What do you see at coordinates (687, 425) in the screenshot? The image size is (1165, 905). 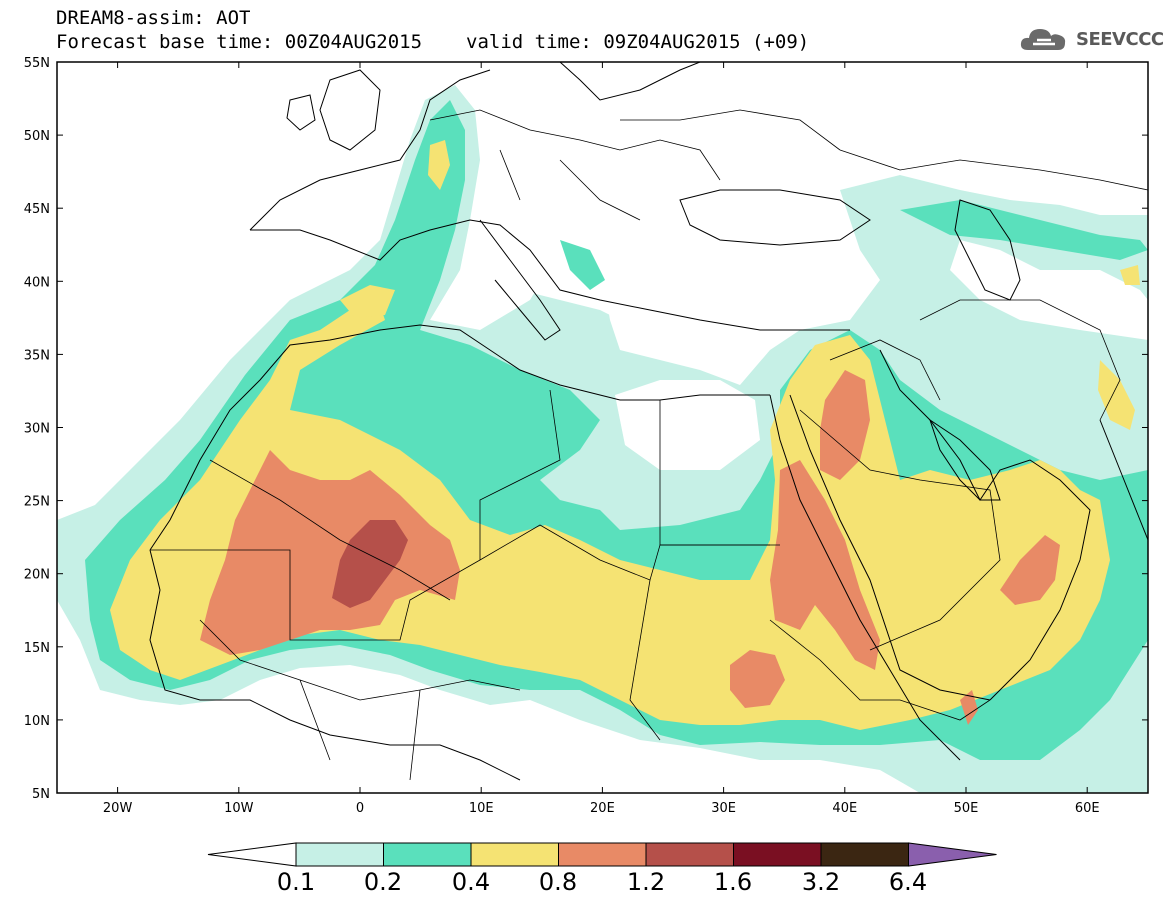 I see `aot-clear-libya` at bounding box center [687, 425].